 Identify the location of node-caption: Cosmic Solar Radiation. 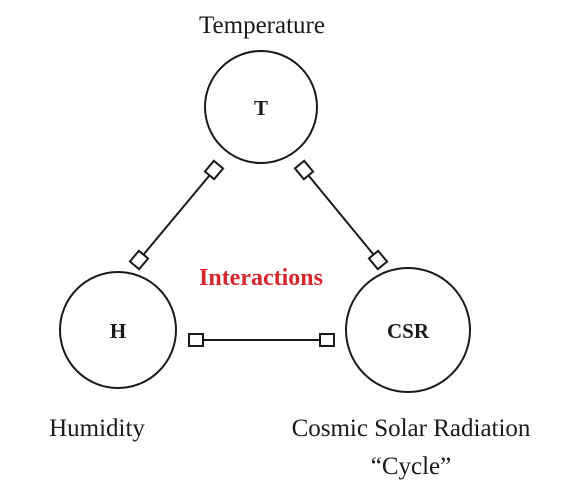
(411, 428).